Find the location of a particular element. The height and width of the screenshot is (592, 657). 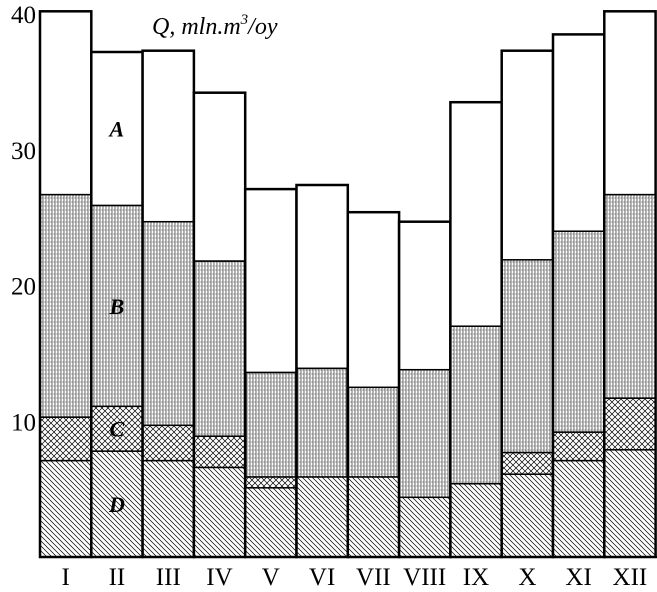

bar-segment-B-IV is located at coordinates (219, 348).